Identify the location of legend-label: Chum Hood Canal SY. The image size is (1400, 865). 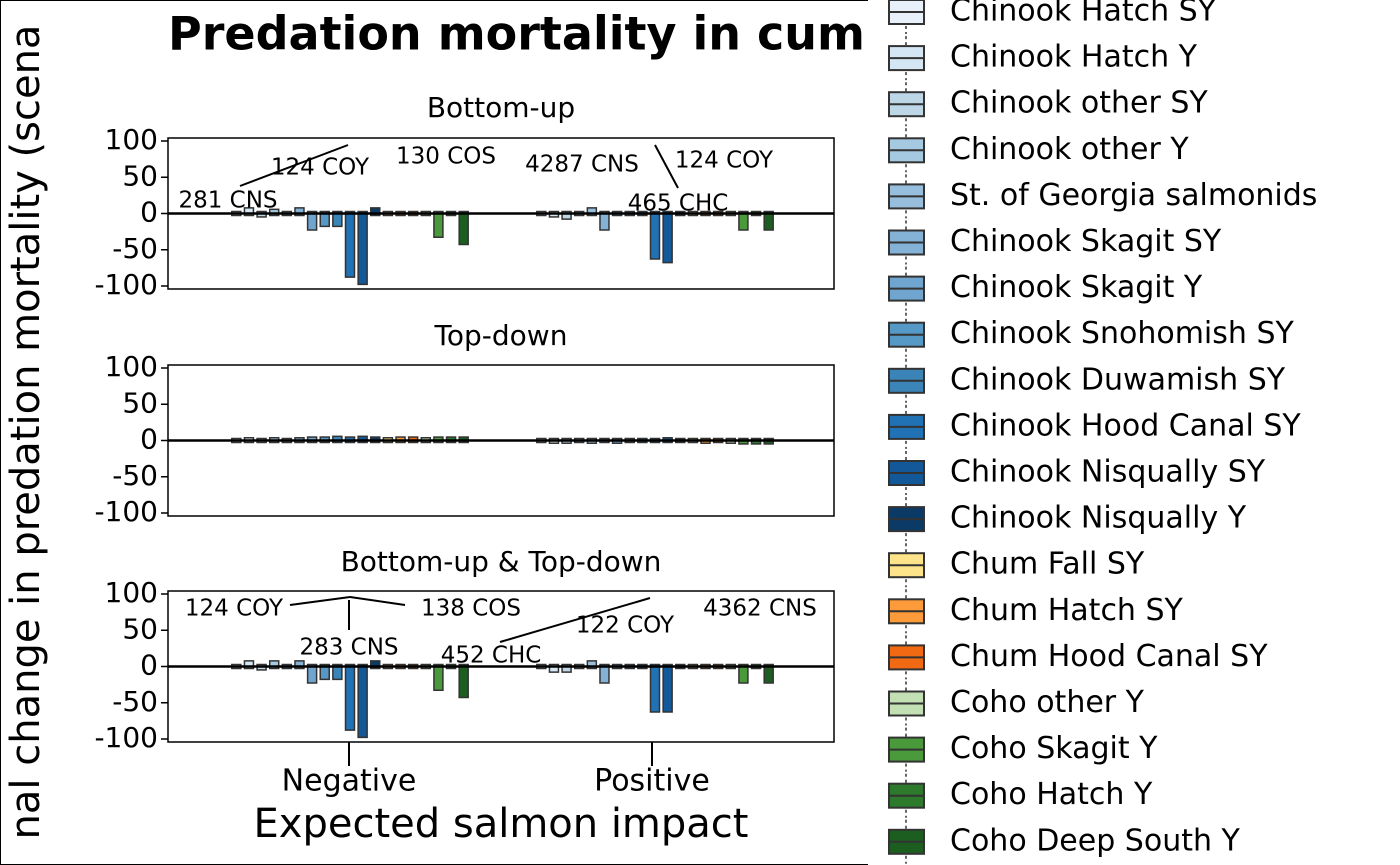
(1109, 656).